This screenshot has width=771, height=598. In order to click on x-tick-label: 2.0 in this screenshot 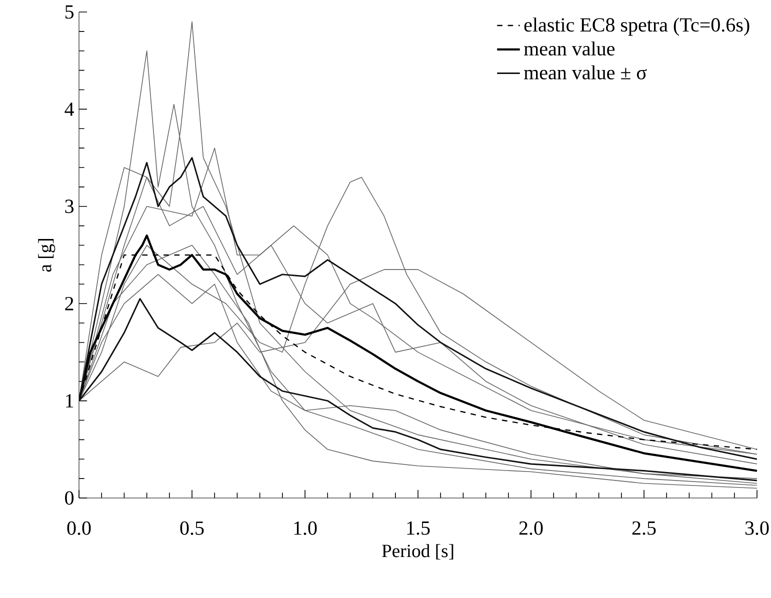, I will do `click(531, 528)`.